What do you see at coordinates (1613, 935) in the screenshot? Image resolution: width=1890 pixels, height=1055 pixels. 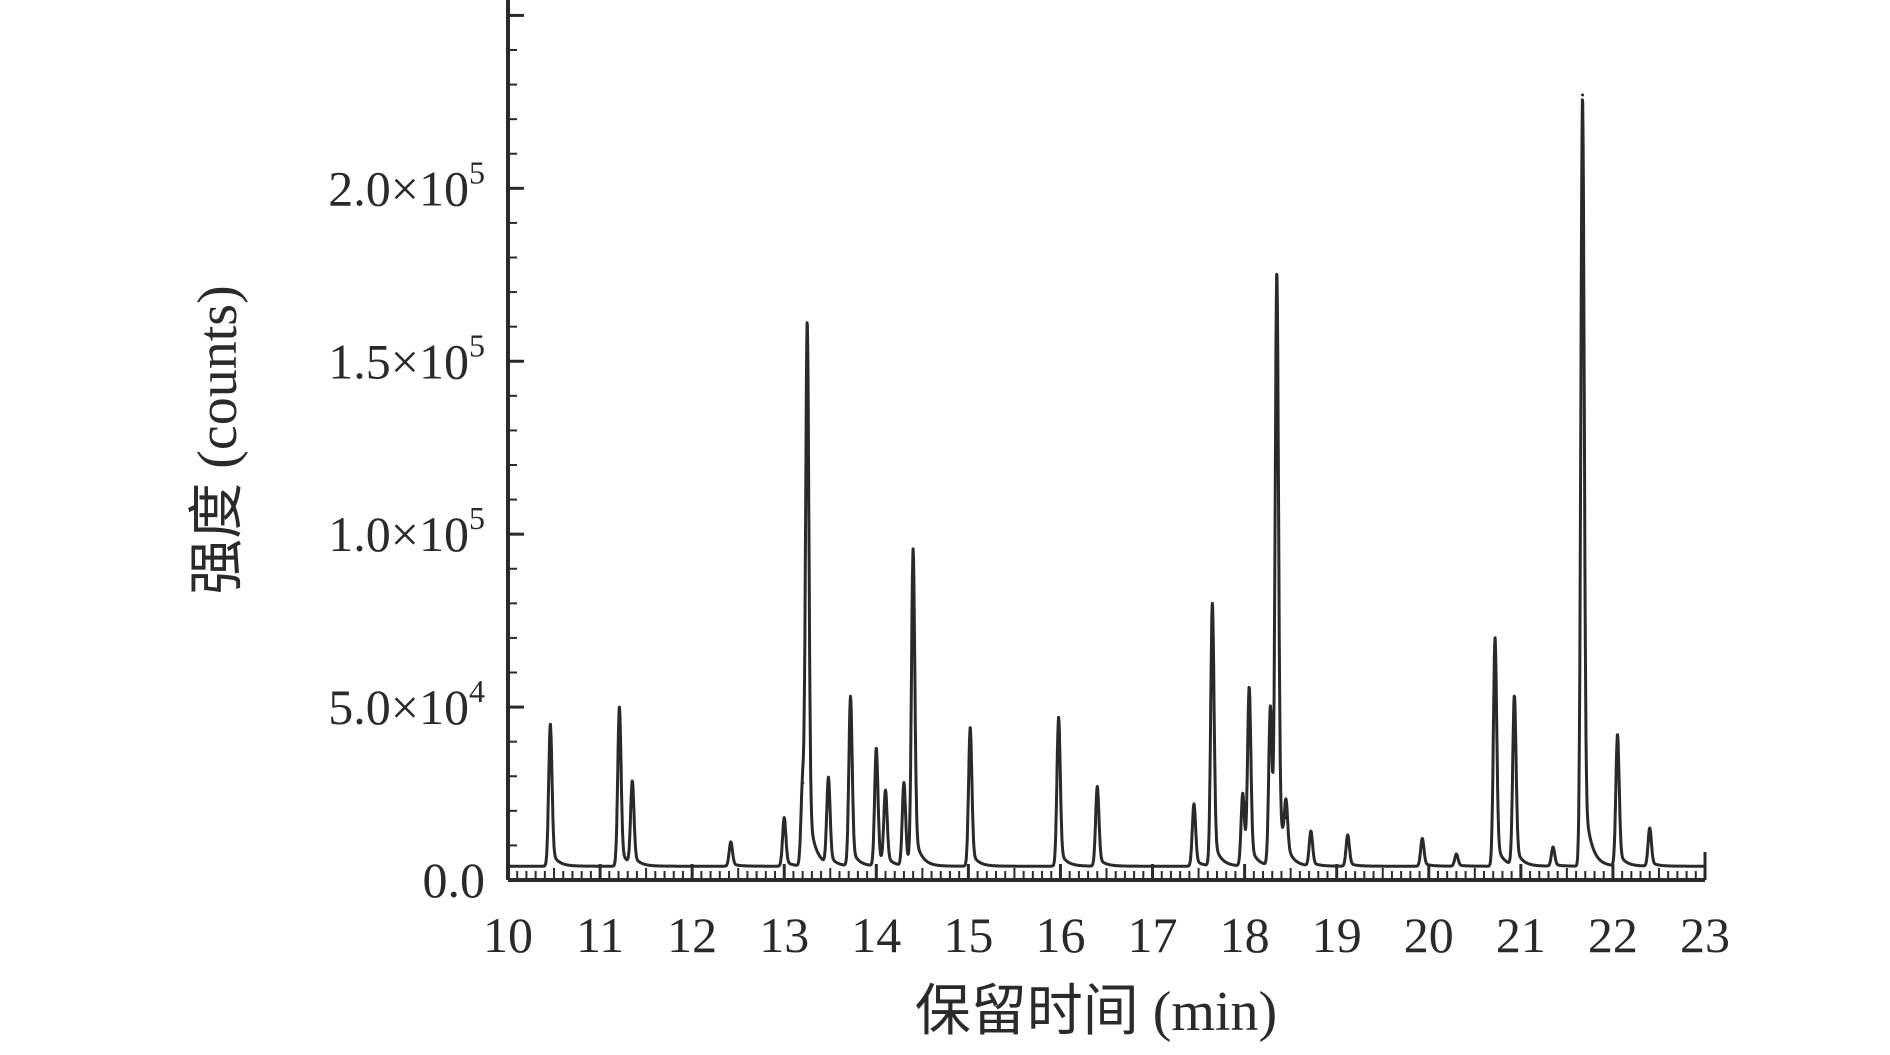 I see `x-tick-label: 22` at bounding box center [1613, 935].